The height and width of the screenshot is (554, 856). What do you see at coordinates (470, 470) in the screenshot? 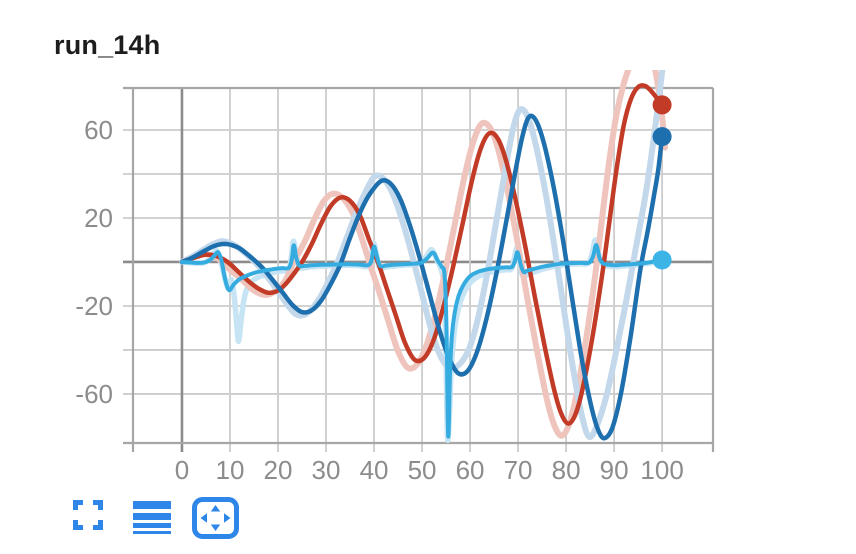
I see `x-tick-label: 60` at bounding box center [470, 470].